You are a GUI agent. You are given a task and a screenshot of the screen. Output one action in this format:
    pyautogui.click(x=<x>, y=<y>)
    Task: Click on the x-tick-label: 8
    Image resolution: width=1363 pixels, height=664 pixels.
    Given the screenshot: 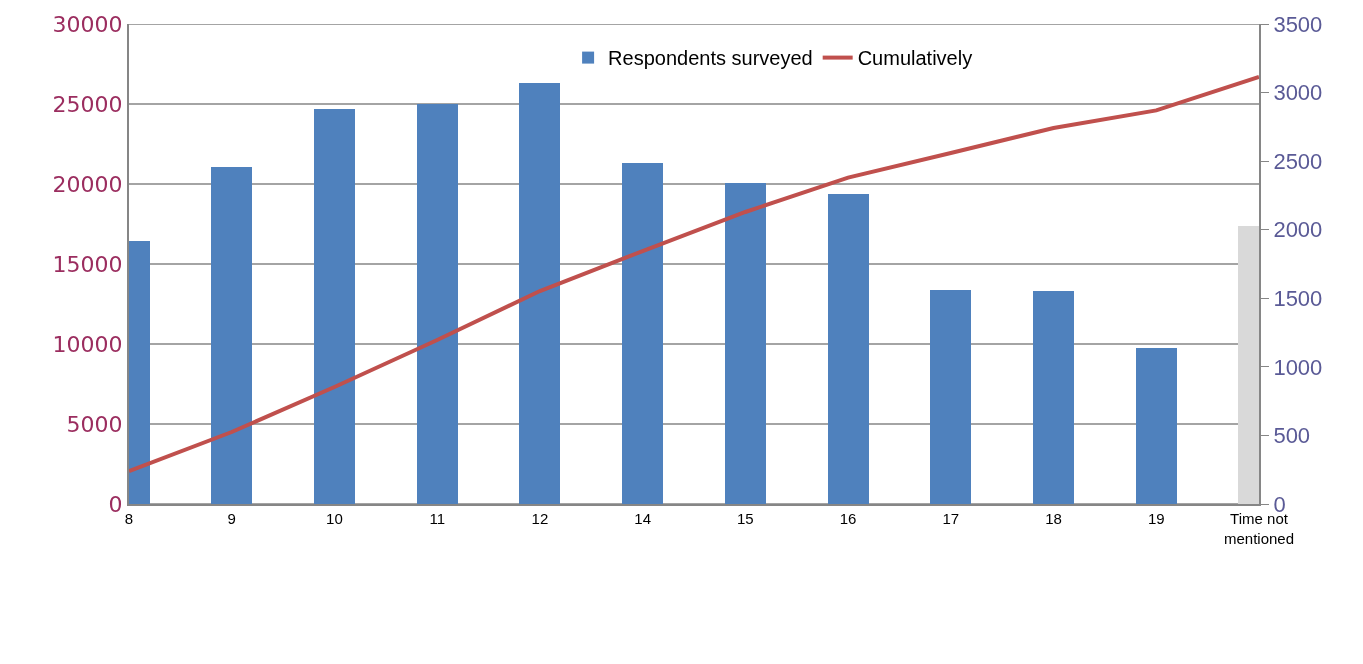 What is the action you would take?
    pyautogui.click(x=129, y=518)
    